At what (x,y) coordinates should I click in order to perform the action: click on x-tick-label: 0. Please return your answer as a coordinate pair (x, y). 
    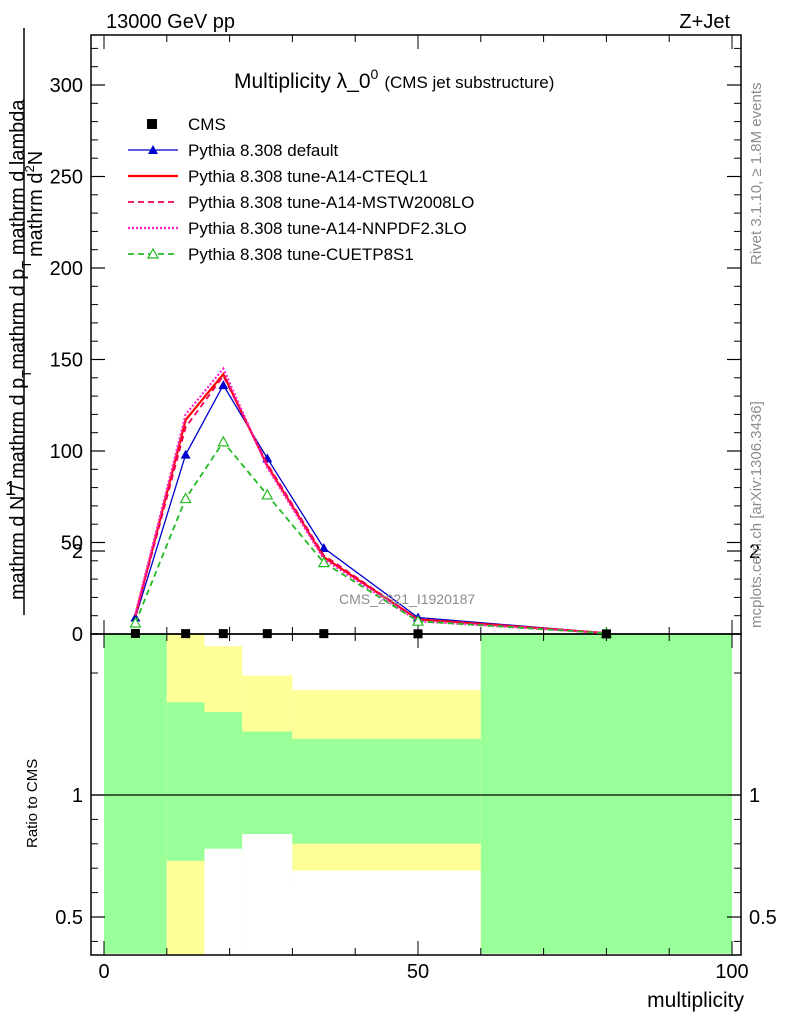
    Looking at the image, I should click on (103, 972).